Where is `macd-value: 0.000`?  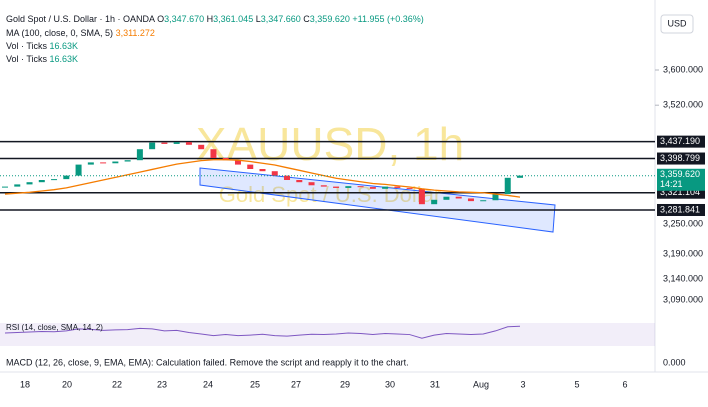 macd-value: 0.000 is located at coordinates (674, 362).